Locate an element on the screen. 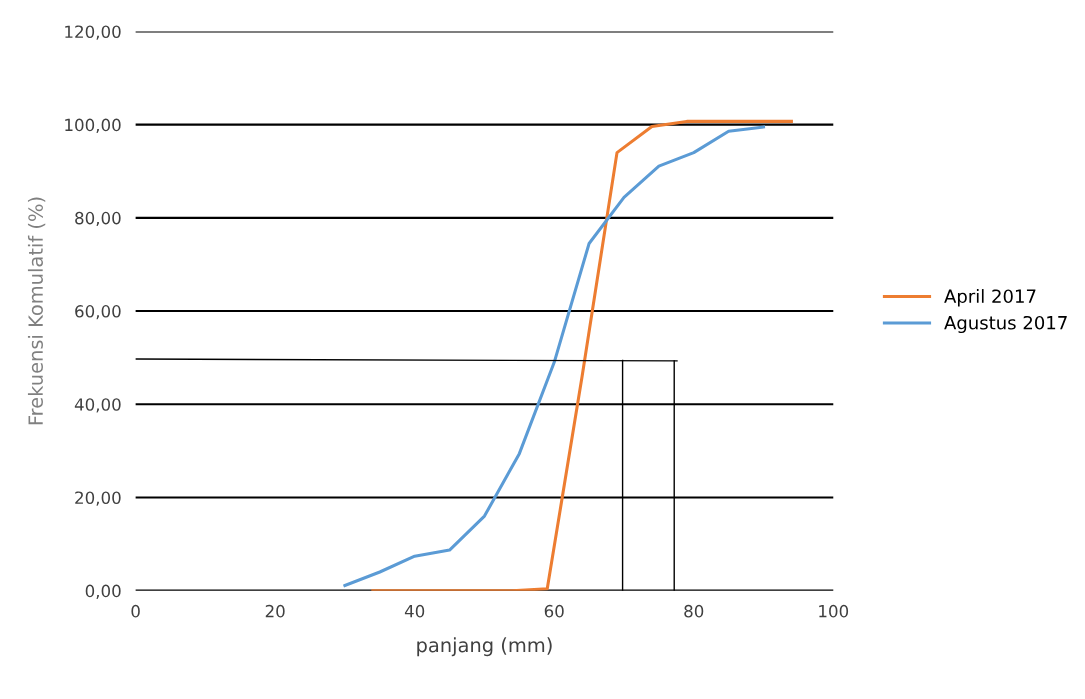 The height and width of the screenshot is (699, 1085). x-tick-label: 100 is located at coordinates (834, 611).